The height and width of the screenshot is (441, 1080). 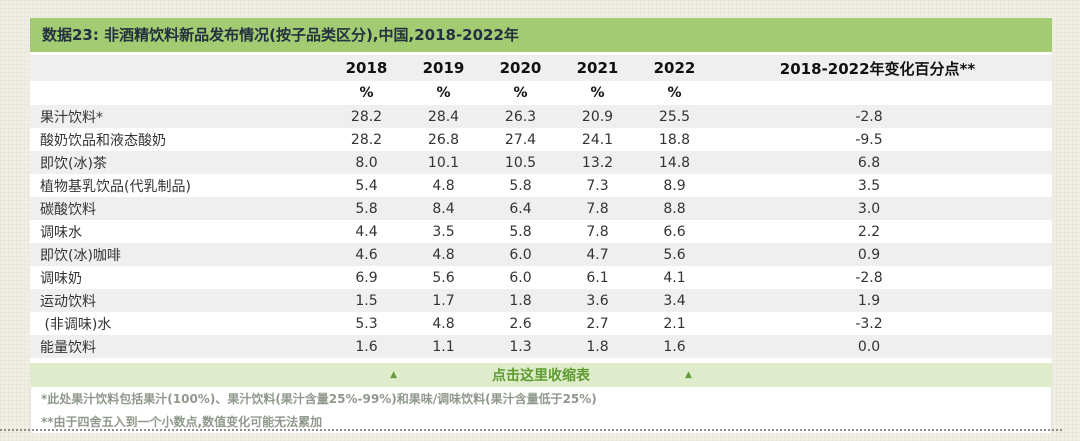 What do you see at coordinates (541, 139) in the screenshot?
I see `table-row: 酸奶饮品和液态酸奶 28.2 26.8 27.4 24.1 18.8 -9.5` at bounding box center [541, 139].